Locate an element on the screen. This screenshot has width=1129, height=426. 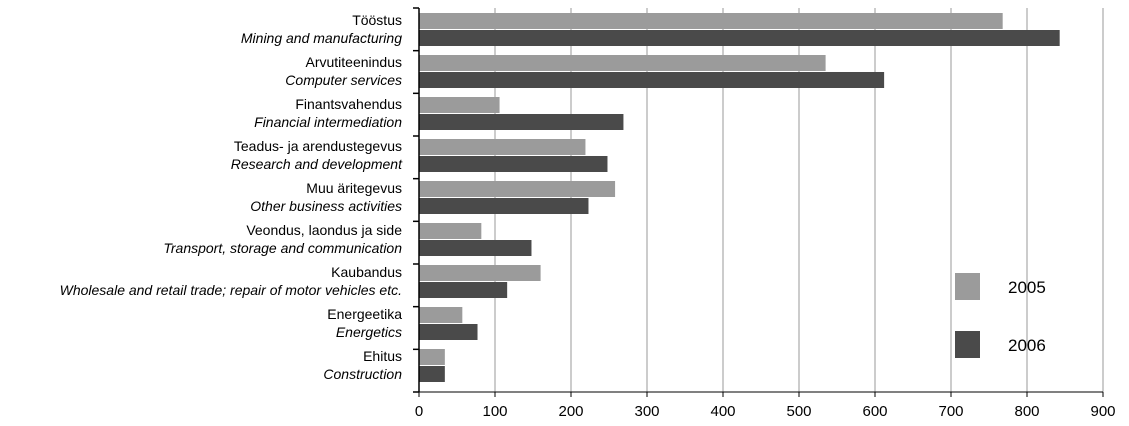
category-label-en: Energetics is located at coordinates (369, 332).